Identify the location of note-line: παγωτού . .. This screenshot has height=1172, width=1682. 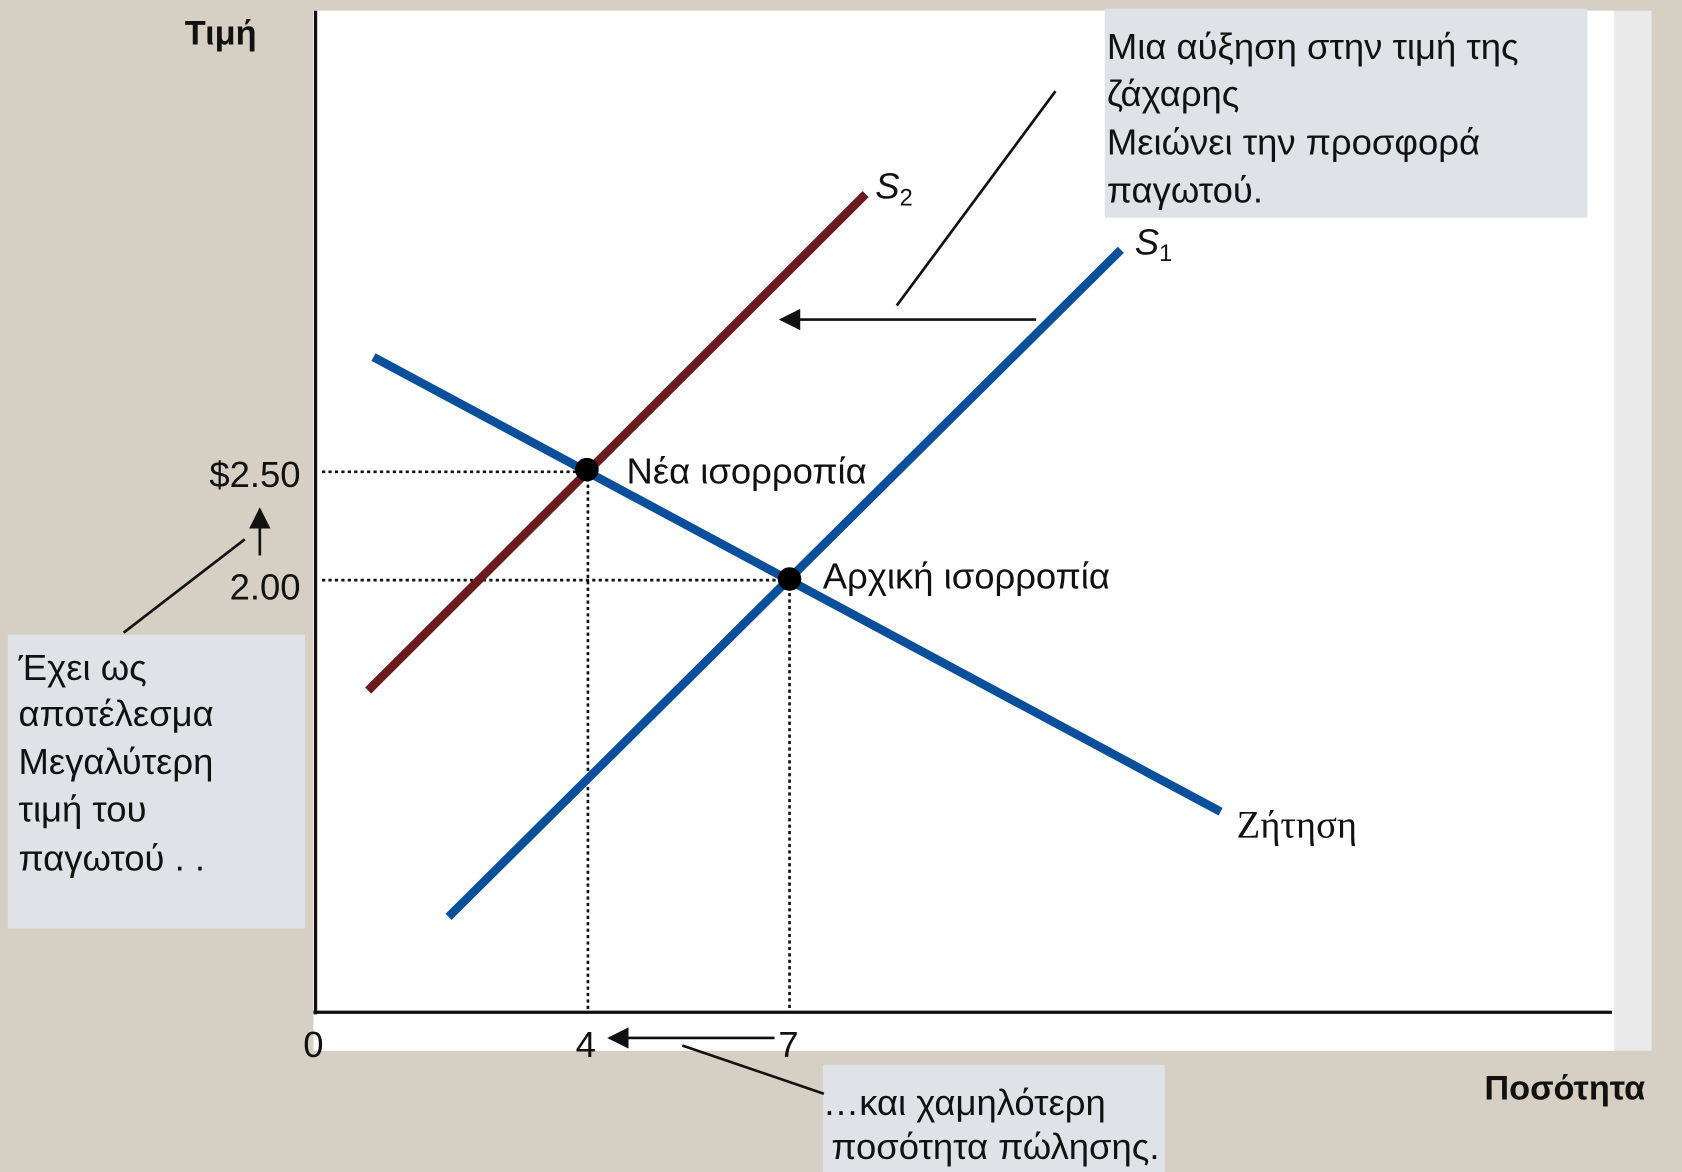
(112, 858).